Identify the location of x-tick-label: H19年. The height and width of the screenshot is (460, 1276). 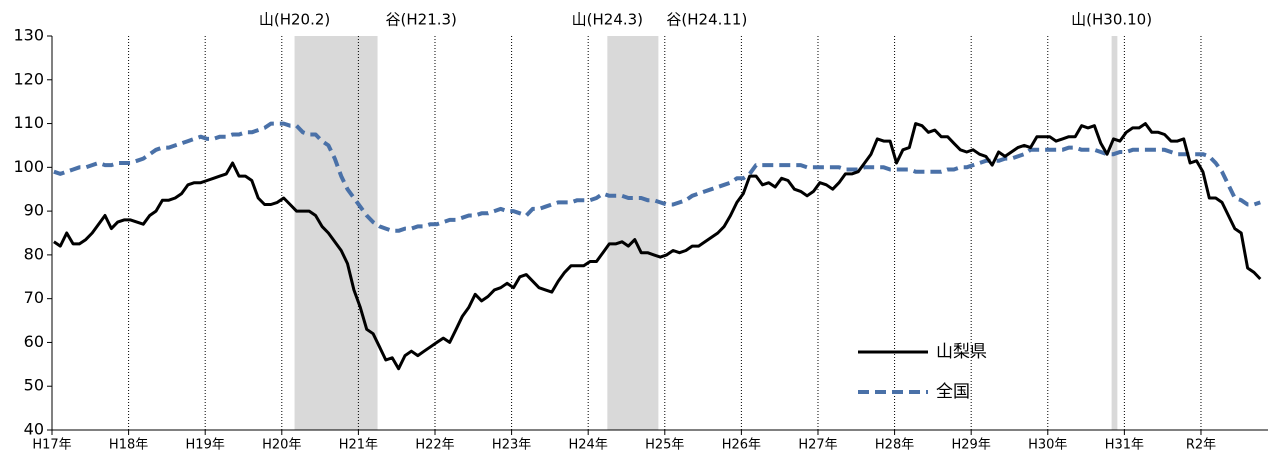
(205, 445).